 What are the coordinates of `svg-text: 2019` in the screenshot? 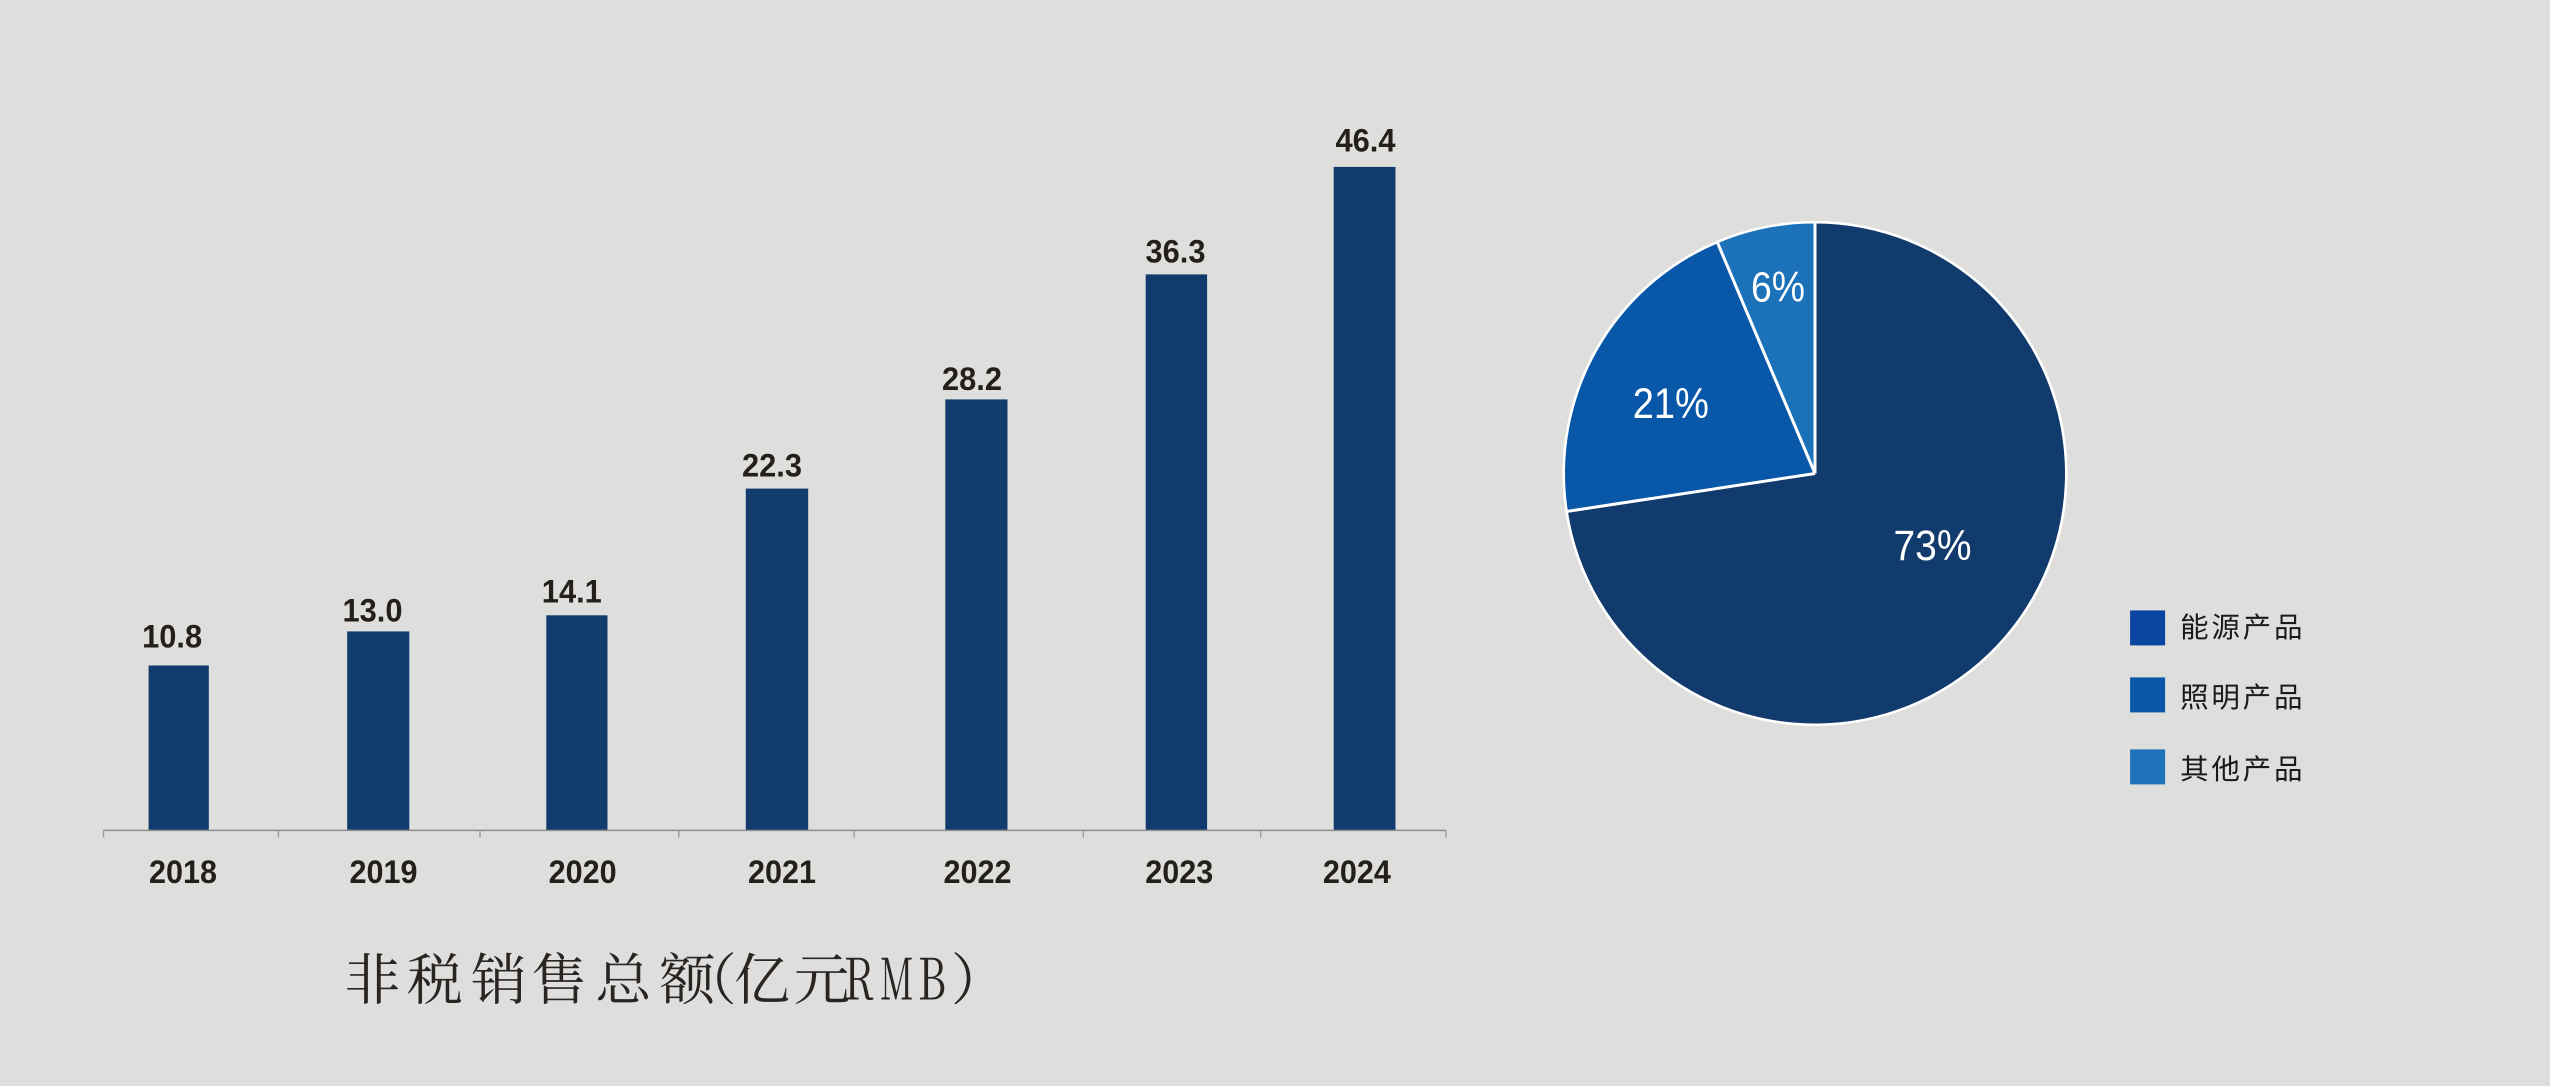 It's located at (384, 872).